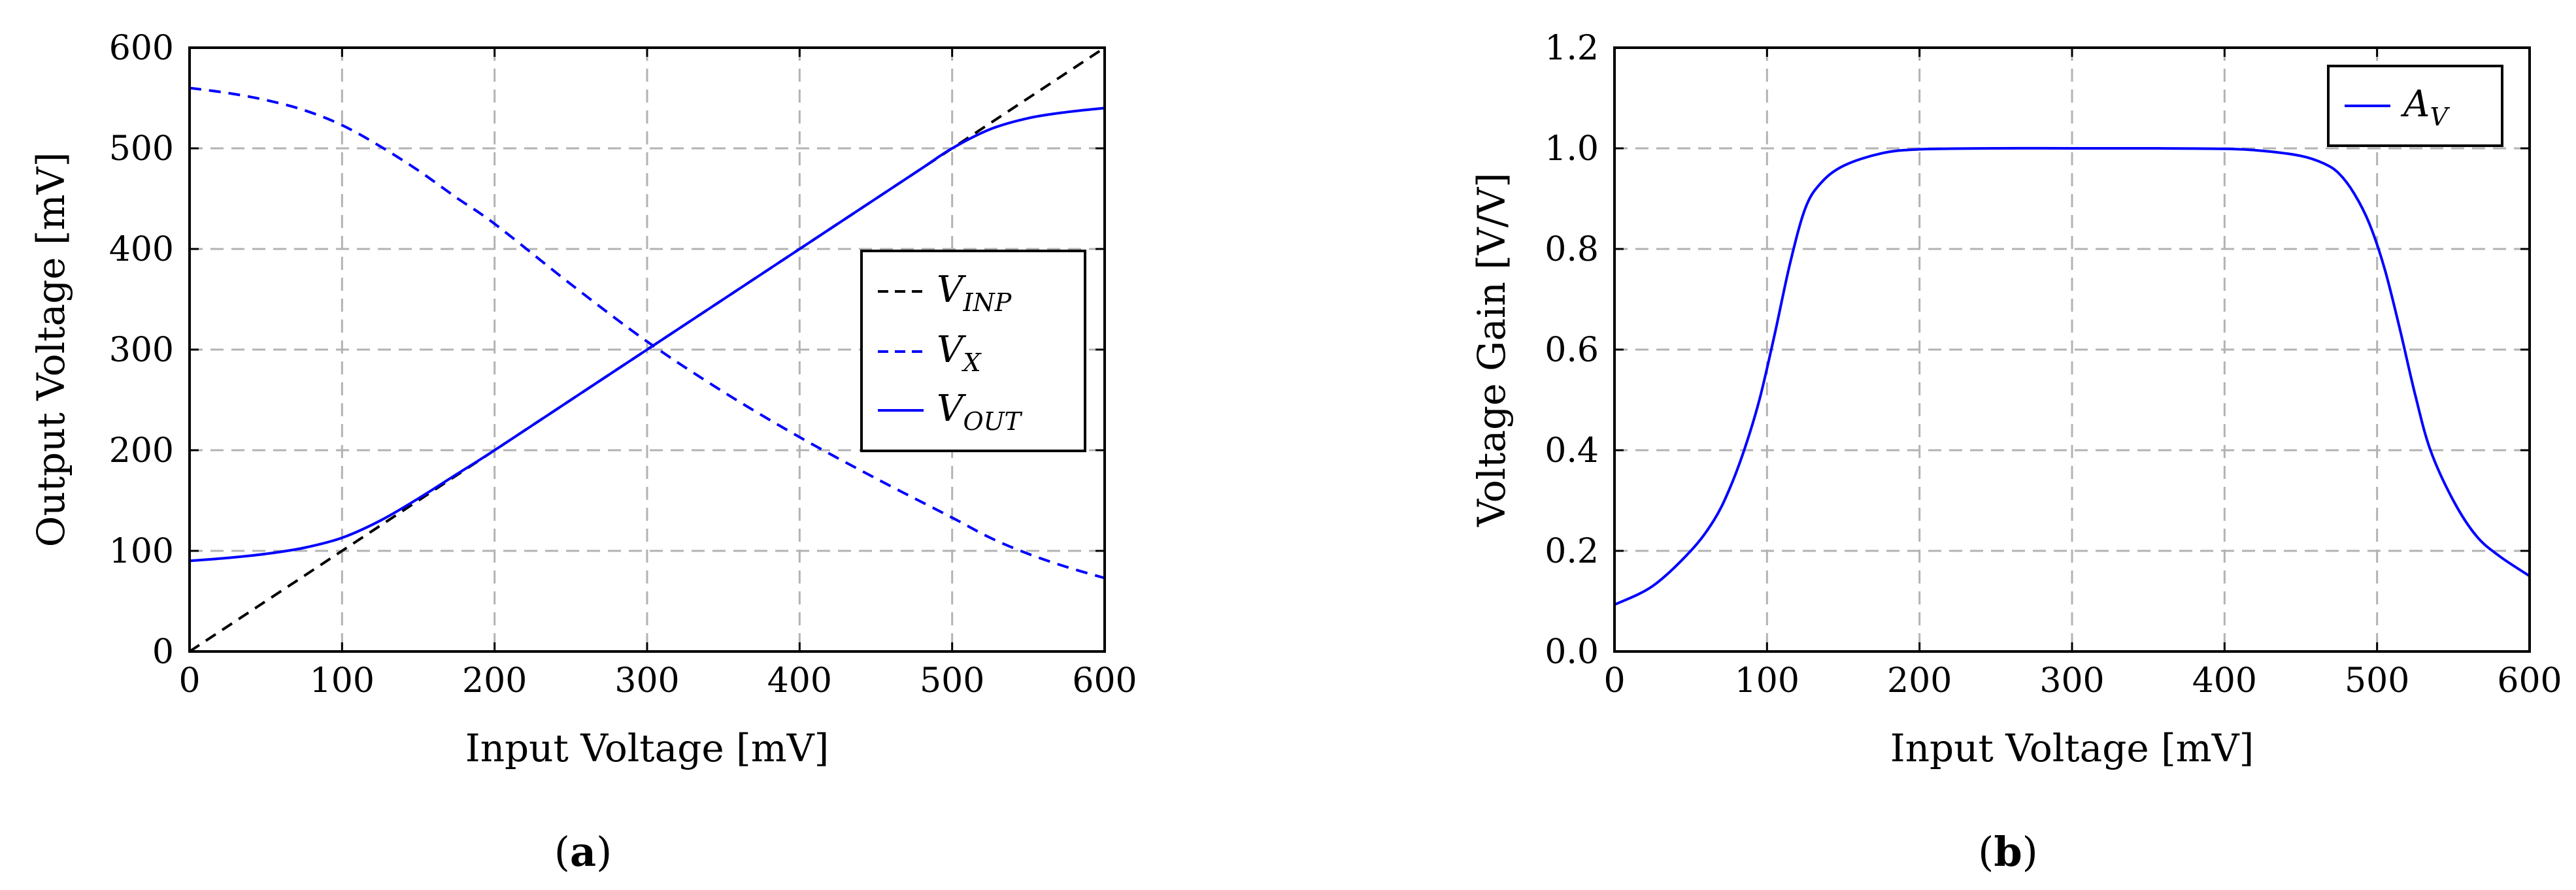 Image resolution: width=2576 pixels, height=890 pixels. What do you see at coordinates (142, 250) in the screenshot?
I see `y-tick-label: 400` at bounding box center [142, 250].